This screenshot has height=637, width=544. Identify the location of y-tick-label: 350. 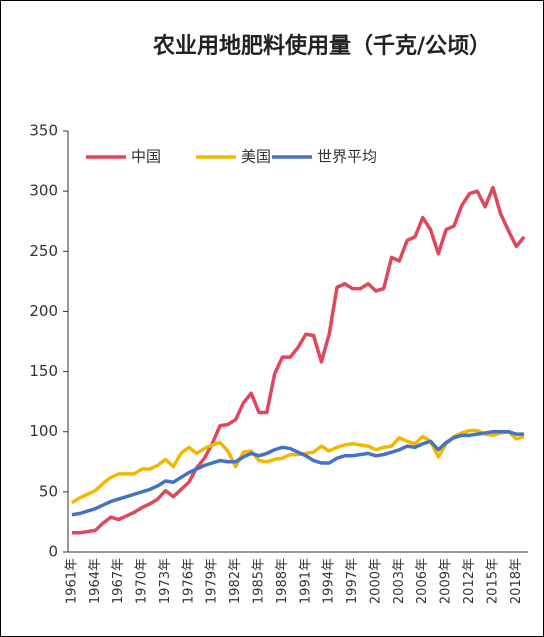
(43, 131).